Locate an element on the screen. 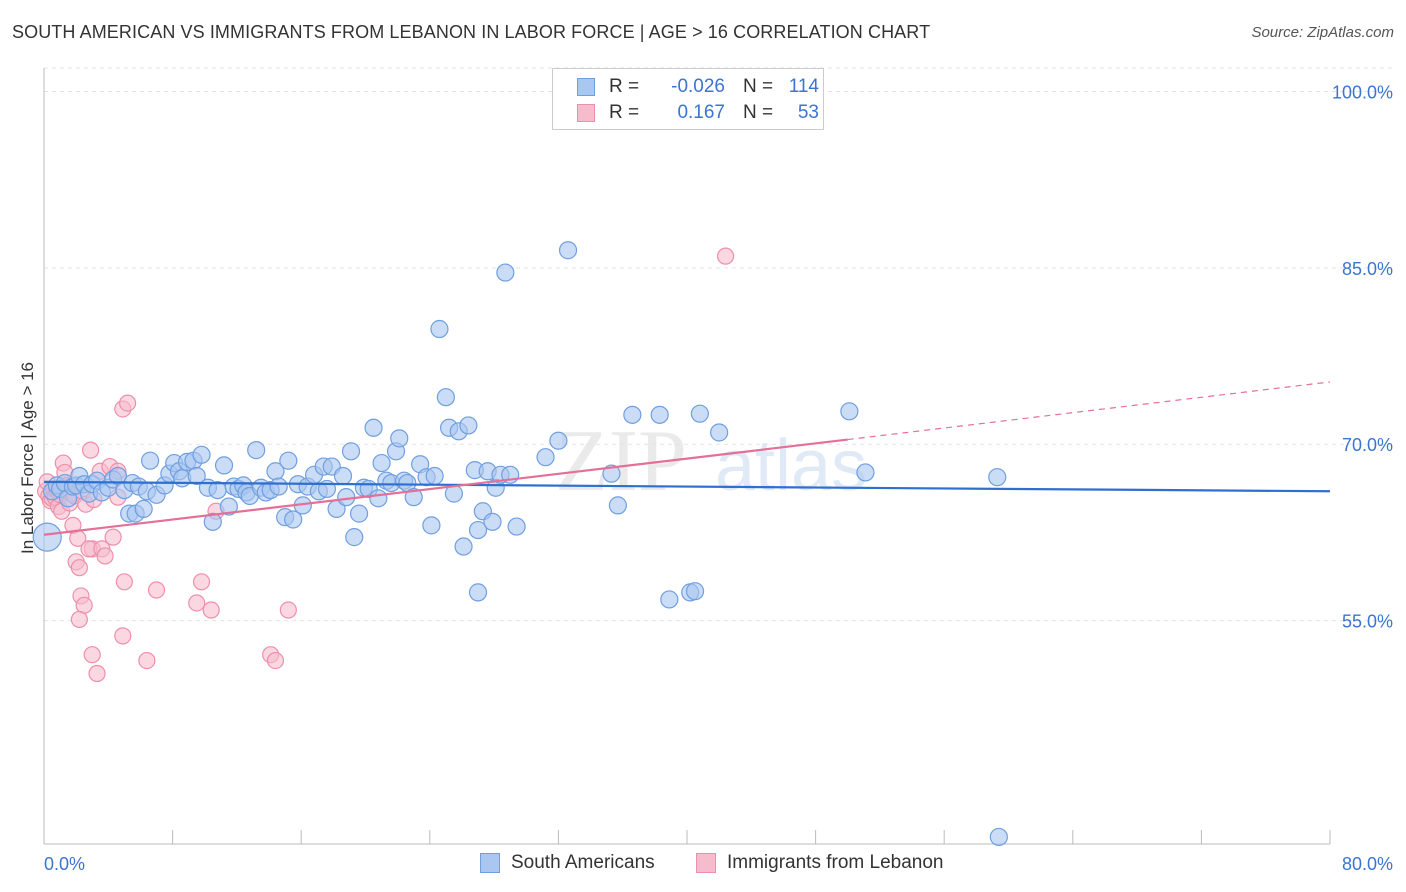 Image resolution: width=1406 pixels, height=892 pixels. bottom-legend: South Americans Immigrants from Lebanon is located at coordinates (703, 865).